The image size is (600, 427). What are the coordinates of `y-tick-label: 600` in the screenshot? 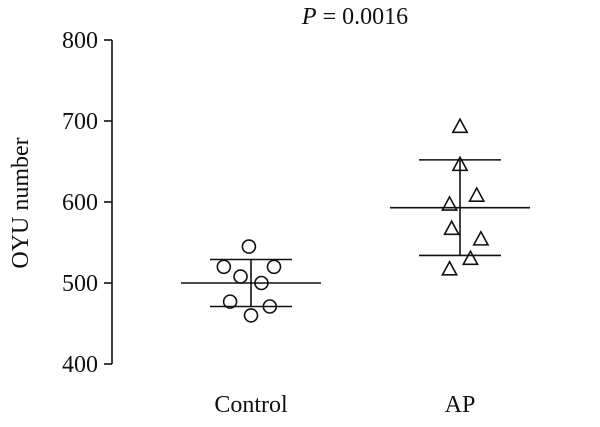 It's located at (80, 203).